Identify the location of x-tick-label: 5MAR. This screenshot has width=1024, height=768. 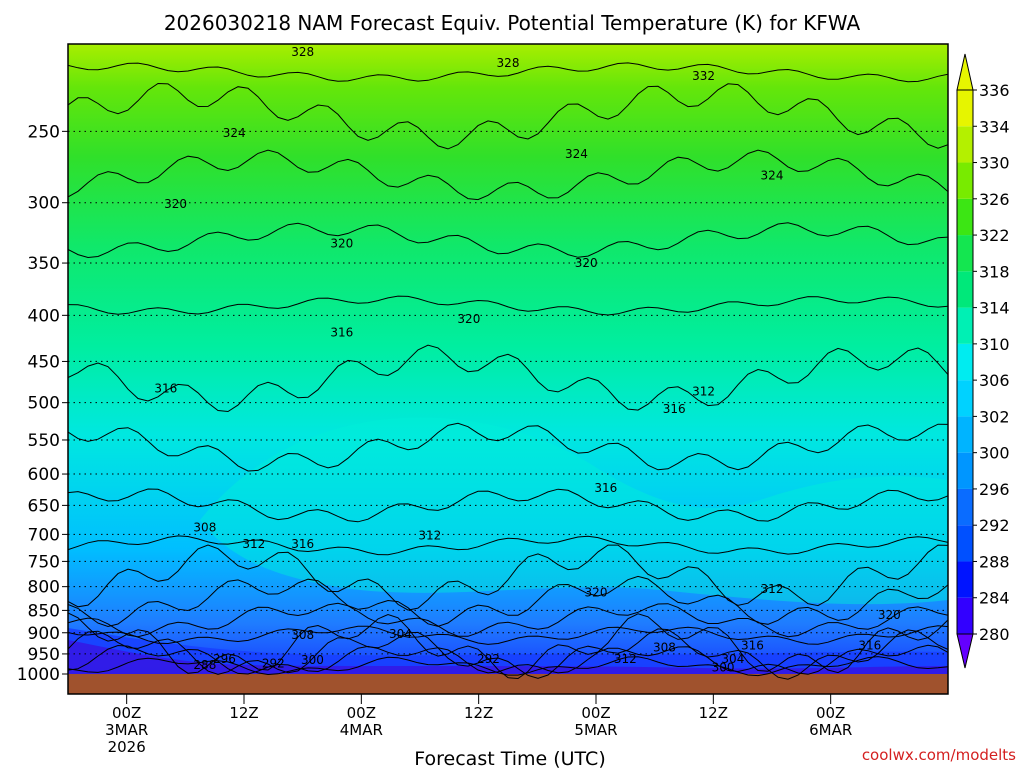
(595, 730).